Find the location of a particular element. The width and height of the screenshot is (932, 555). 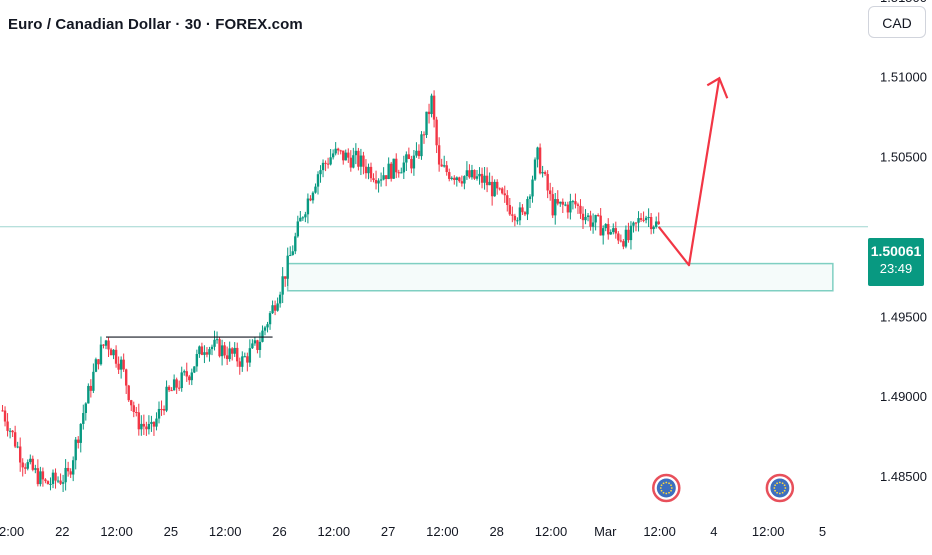

demand-zone is located at coordinates (560, 277).